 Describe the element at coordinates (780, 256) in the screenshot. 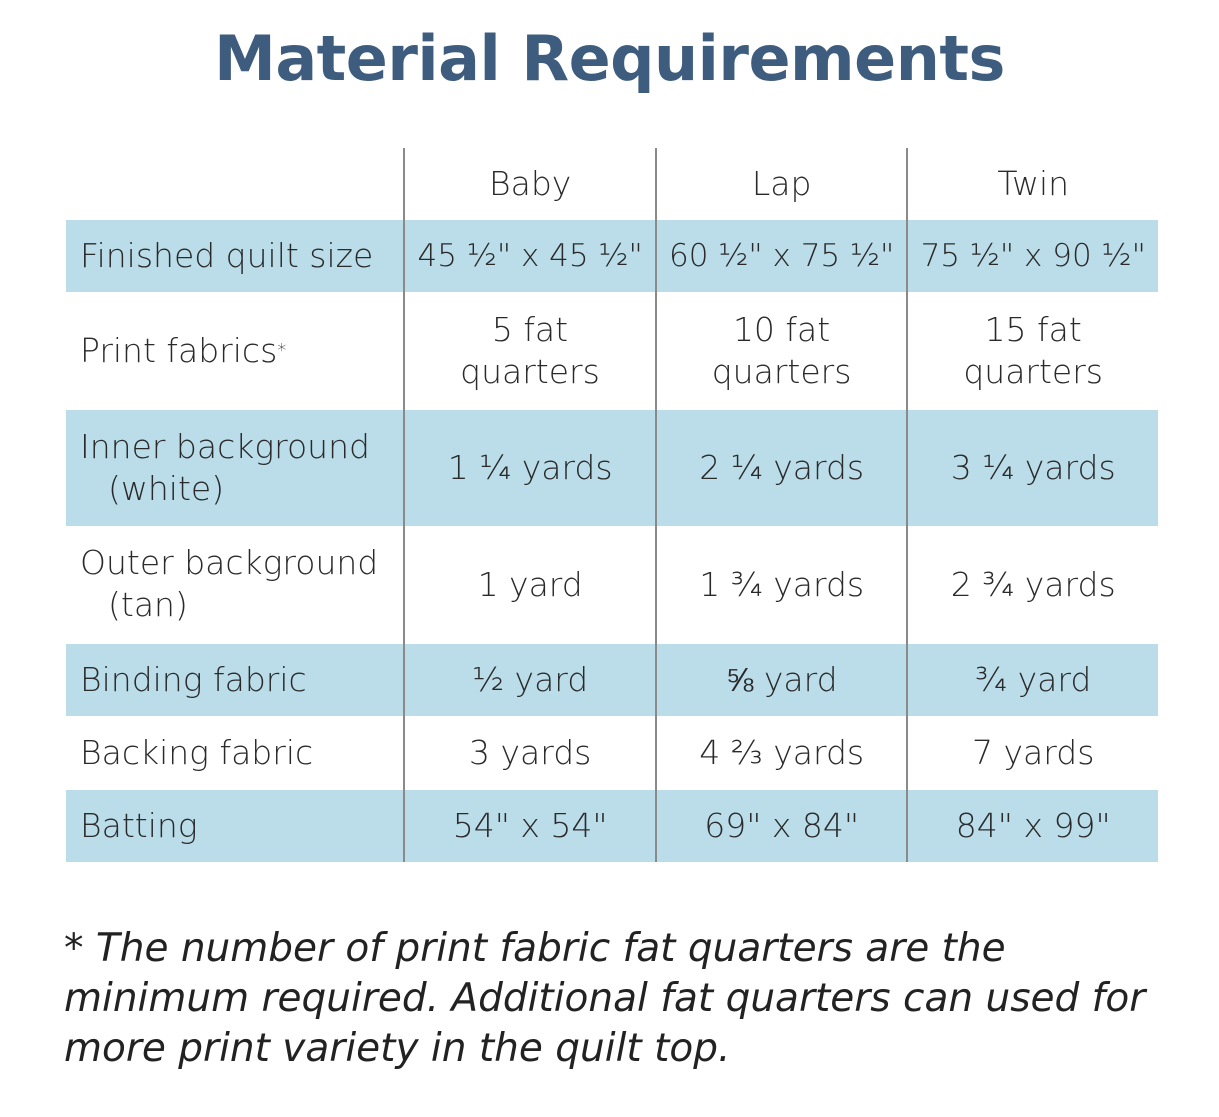

I see `cell-lap: 60 ½" x 75 ½"` at that location.